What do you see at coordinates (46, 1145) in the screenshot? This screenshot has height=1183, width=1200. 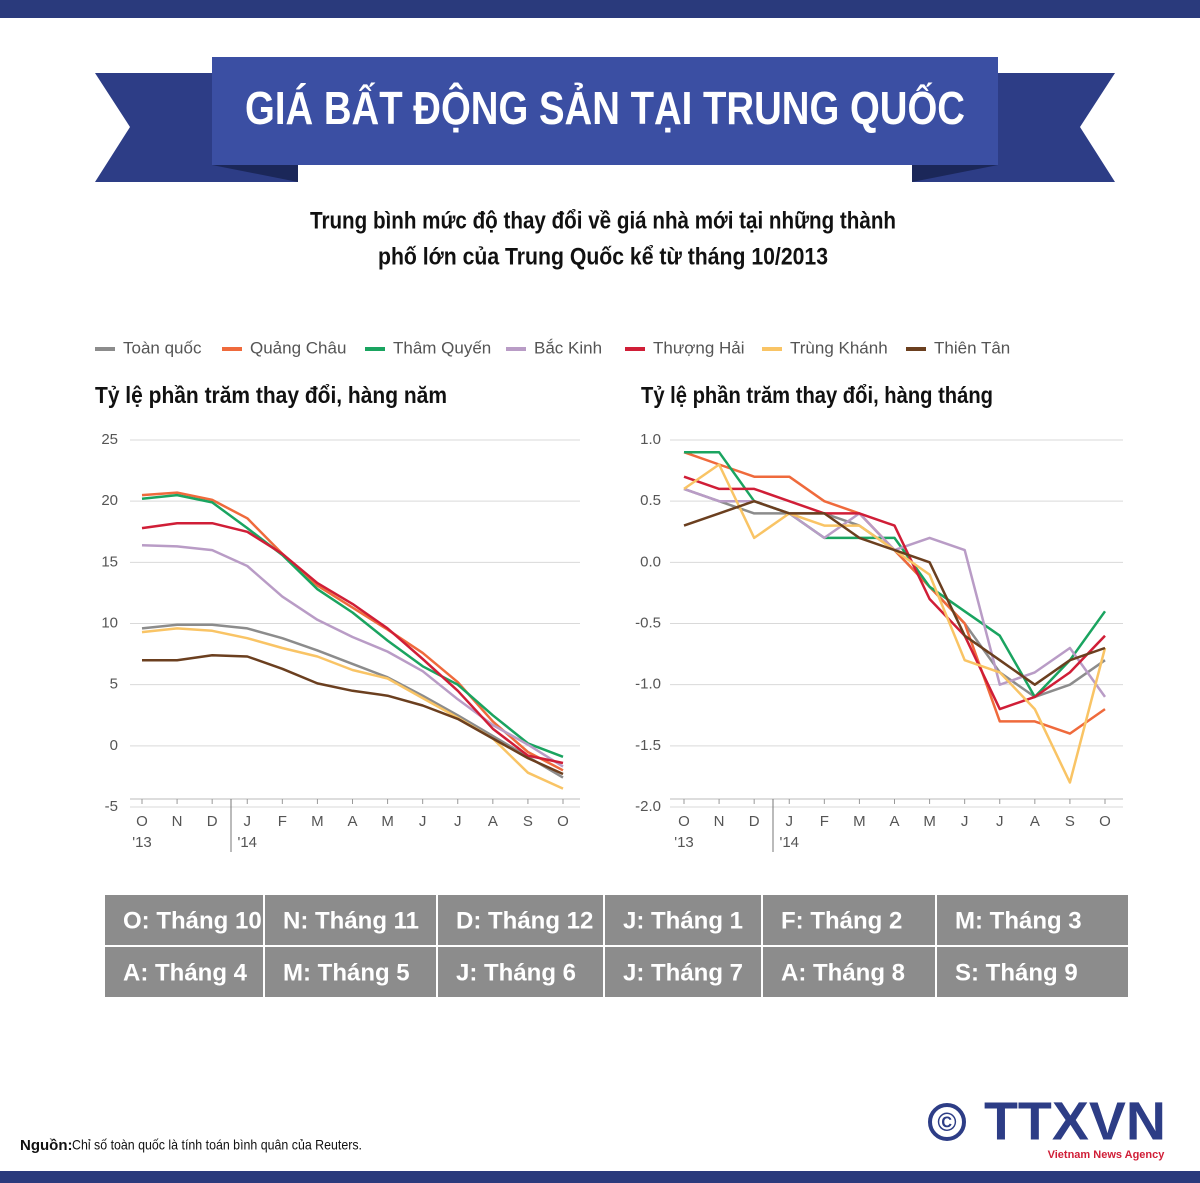 I see `source-label: Nguồn:` at bounding box center [46, 1145].